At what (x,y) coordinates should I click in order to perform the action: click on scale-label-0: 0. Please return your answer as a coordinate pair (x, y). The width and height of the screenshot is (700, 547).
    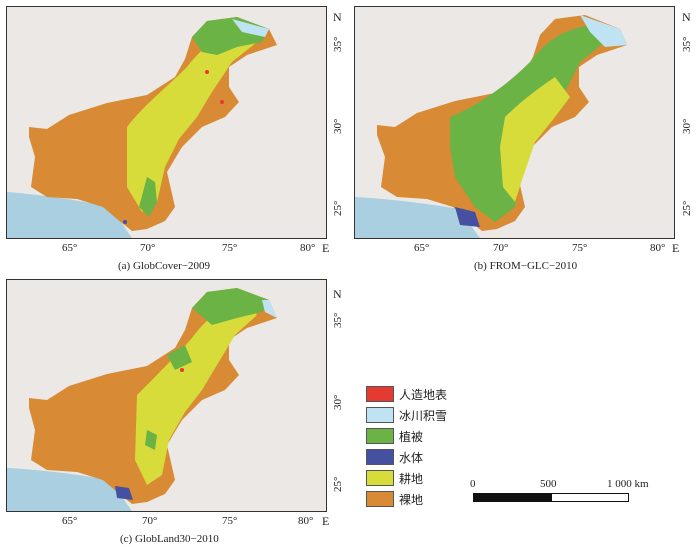
    Looking at the image, I should click on (473, 484).